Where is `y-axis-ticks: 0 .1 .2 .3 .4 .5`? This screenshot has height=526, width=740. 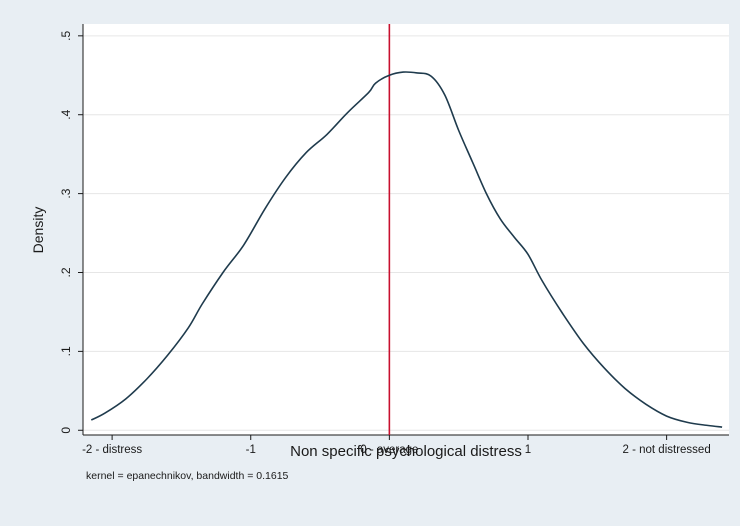 y-axis-ticks: 0 .1 .2 .3 .4 .5 is located at coordinates (71, 232).